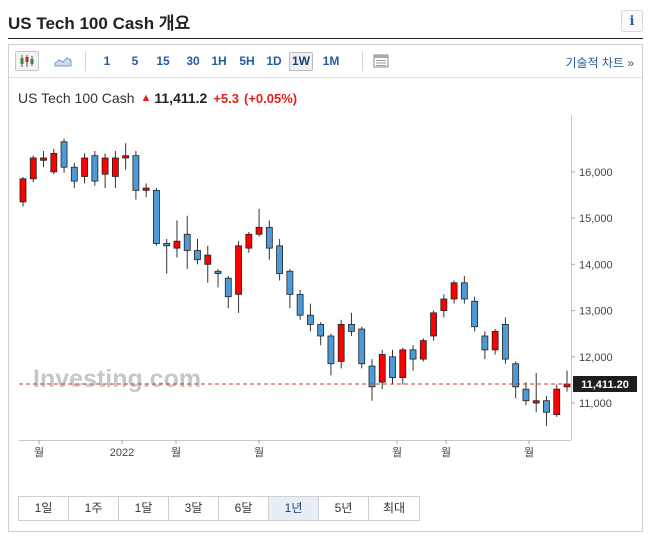  Describe the element at coordinates (599, 63) in the screenshot. I see `technical-chart-link: 기술적 차트 »` at that location.